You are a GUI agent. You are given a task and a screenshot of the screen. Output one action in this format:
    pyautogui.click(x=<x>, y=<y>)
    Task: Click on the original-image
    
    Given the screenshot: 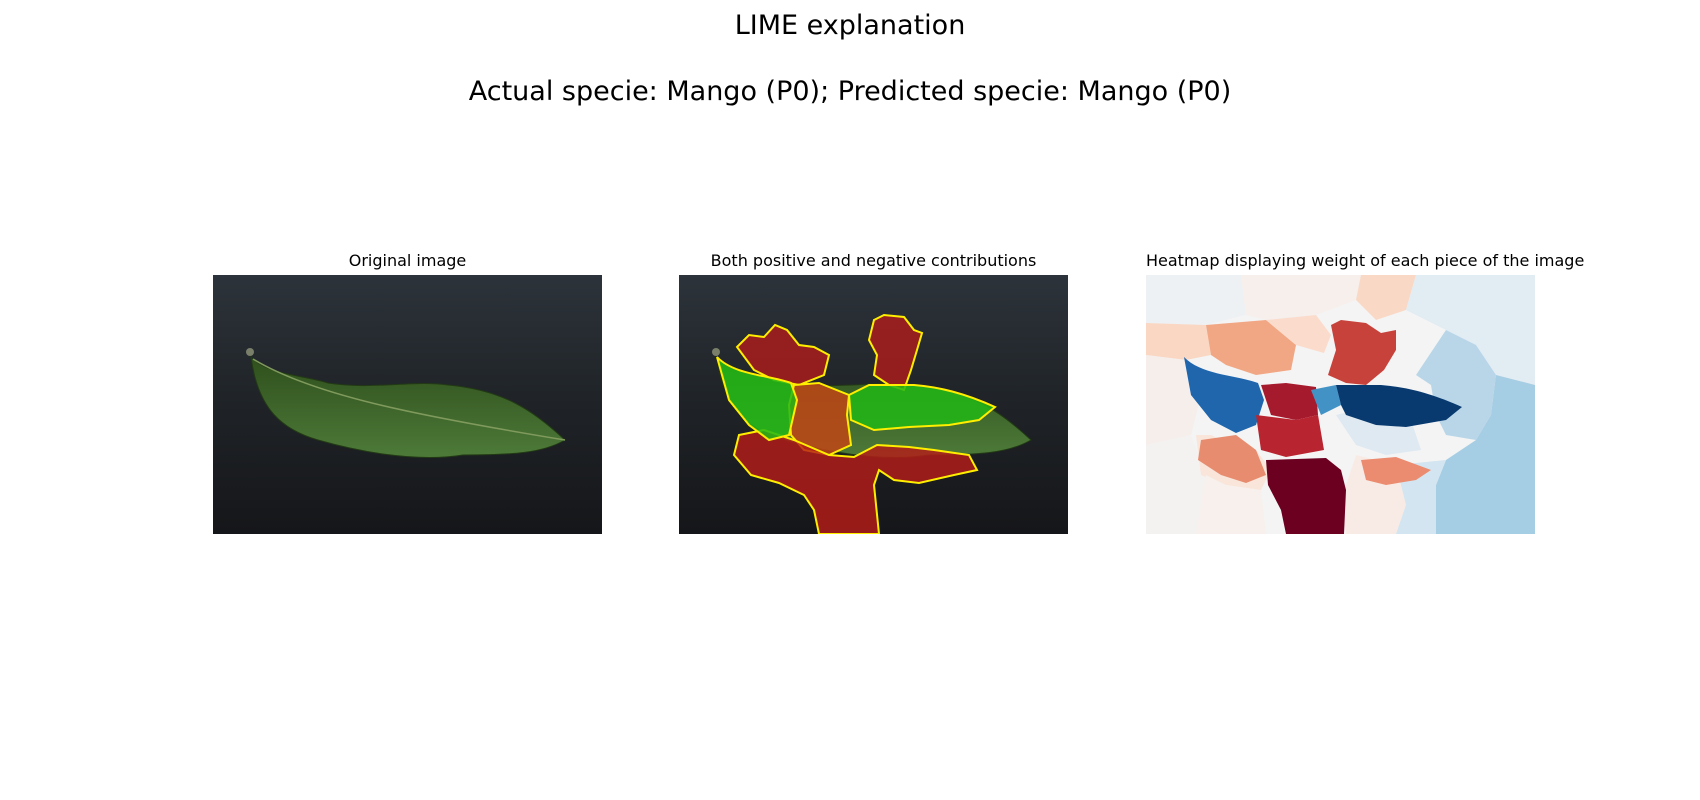 What is the action you would take?
    pyautogui.click(x=407, y=404)
    